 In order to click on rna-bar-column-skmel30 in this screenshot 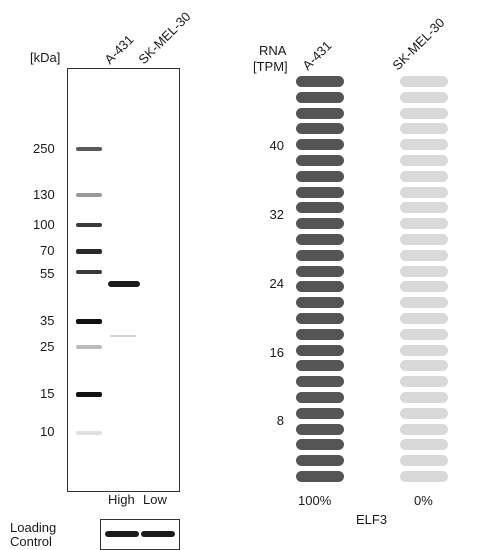, I will do `click(424, 281)`.